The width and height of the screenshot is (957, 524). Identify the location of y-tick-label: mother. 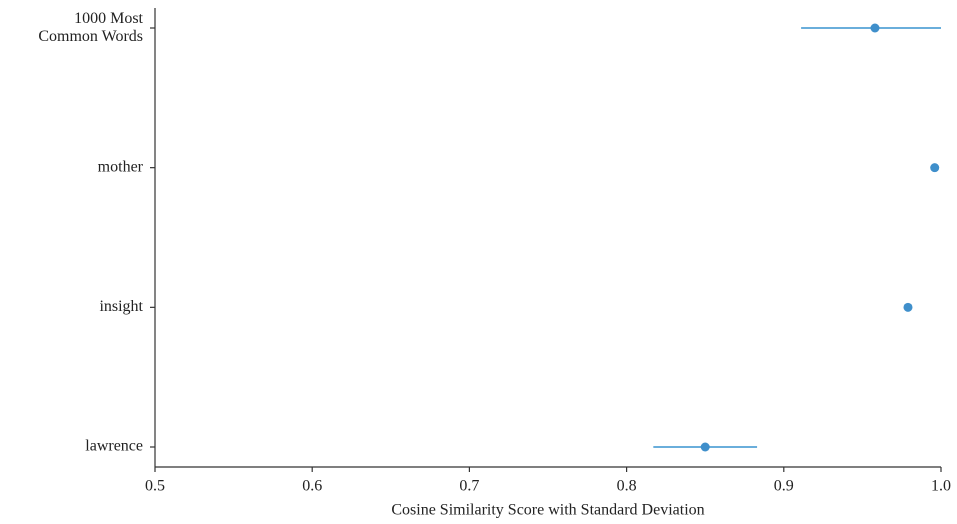
(121, 166).